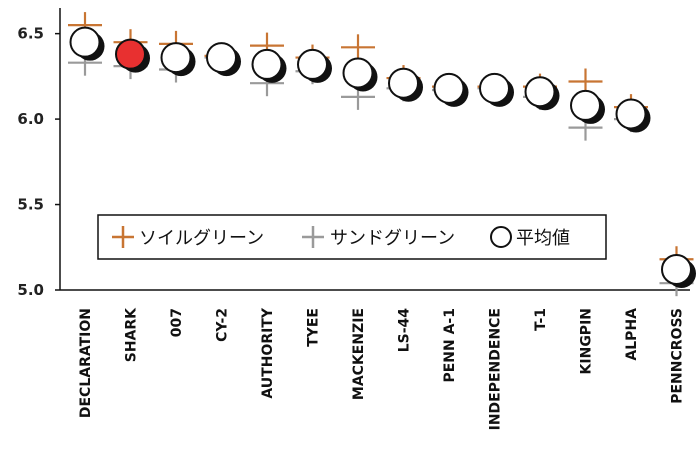  Describe the element at coordinates (177, 322) in the screenshot. I see `category-label: 007` at that location.